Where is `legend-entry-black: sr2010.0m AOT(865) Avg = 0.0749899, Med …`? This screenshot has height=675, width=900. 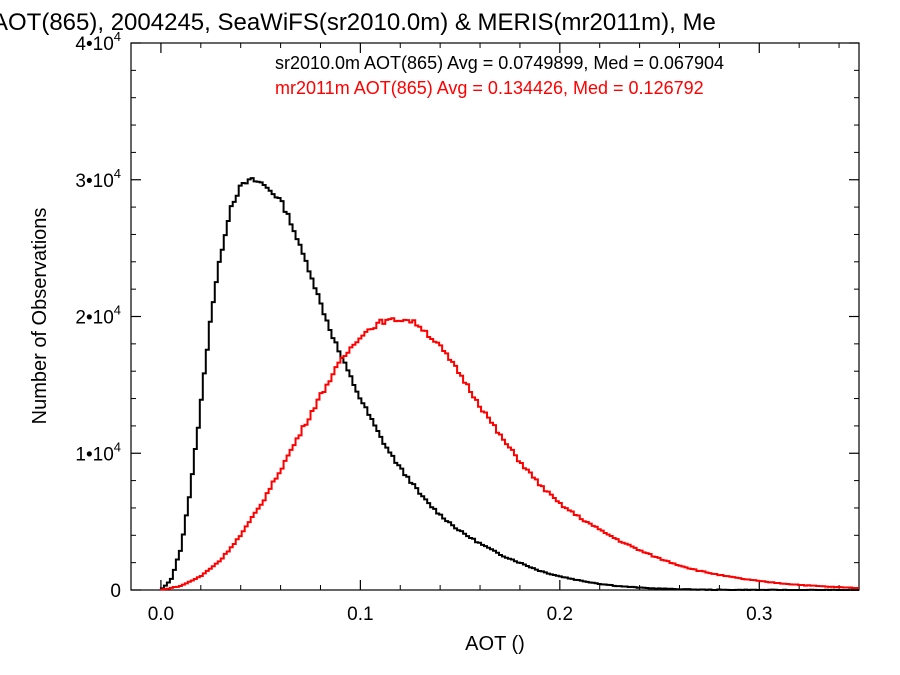
legend-entry-black: sr2010.0m AOT(865) Avg = 0.0749899, Med … is located at coordinates (499, 63).